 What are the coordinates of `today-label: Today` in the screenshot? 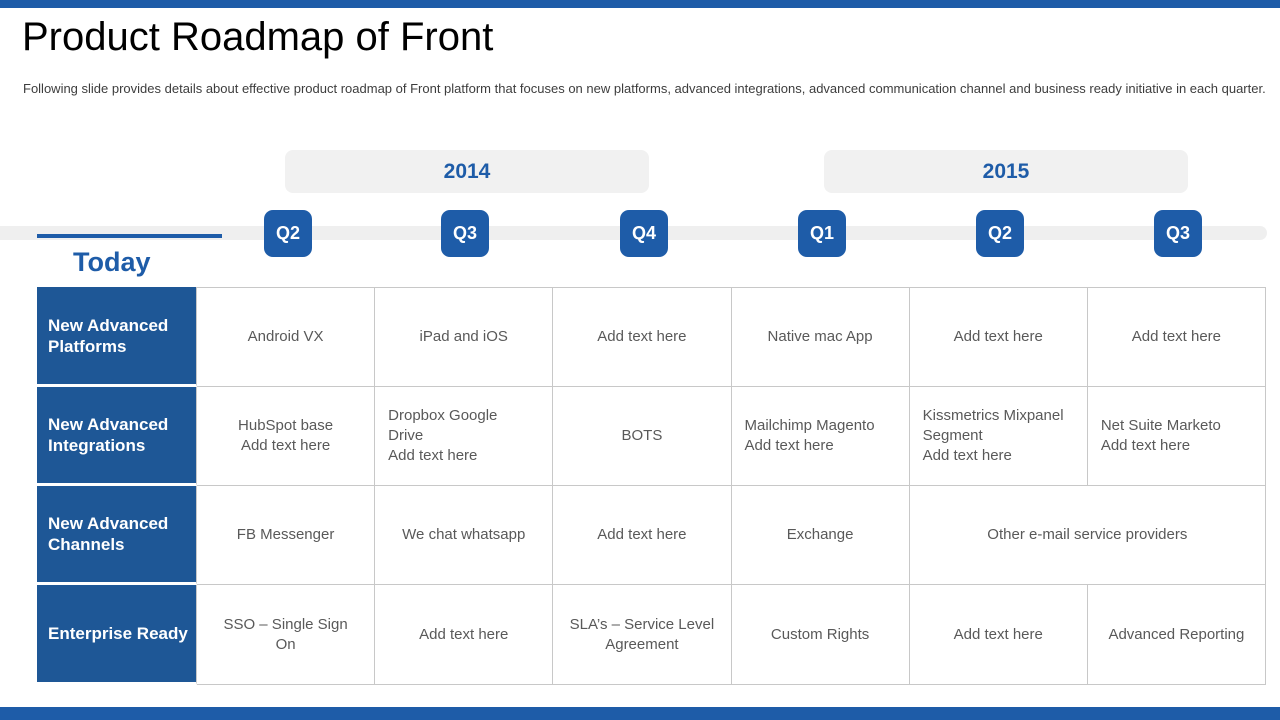 It's located at (112, 262).